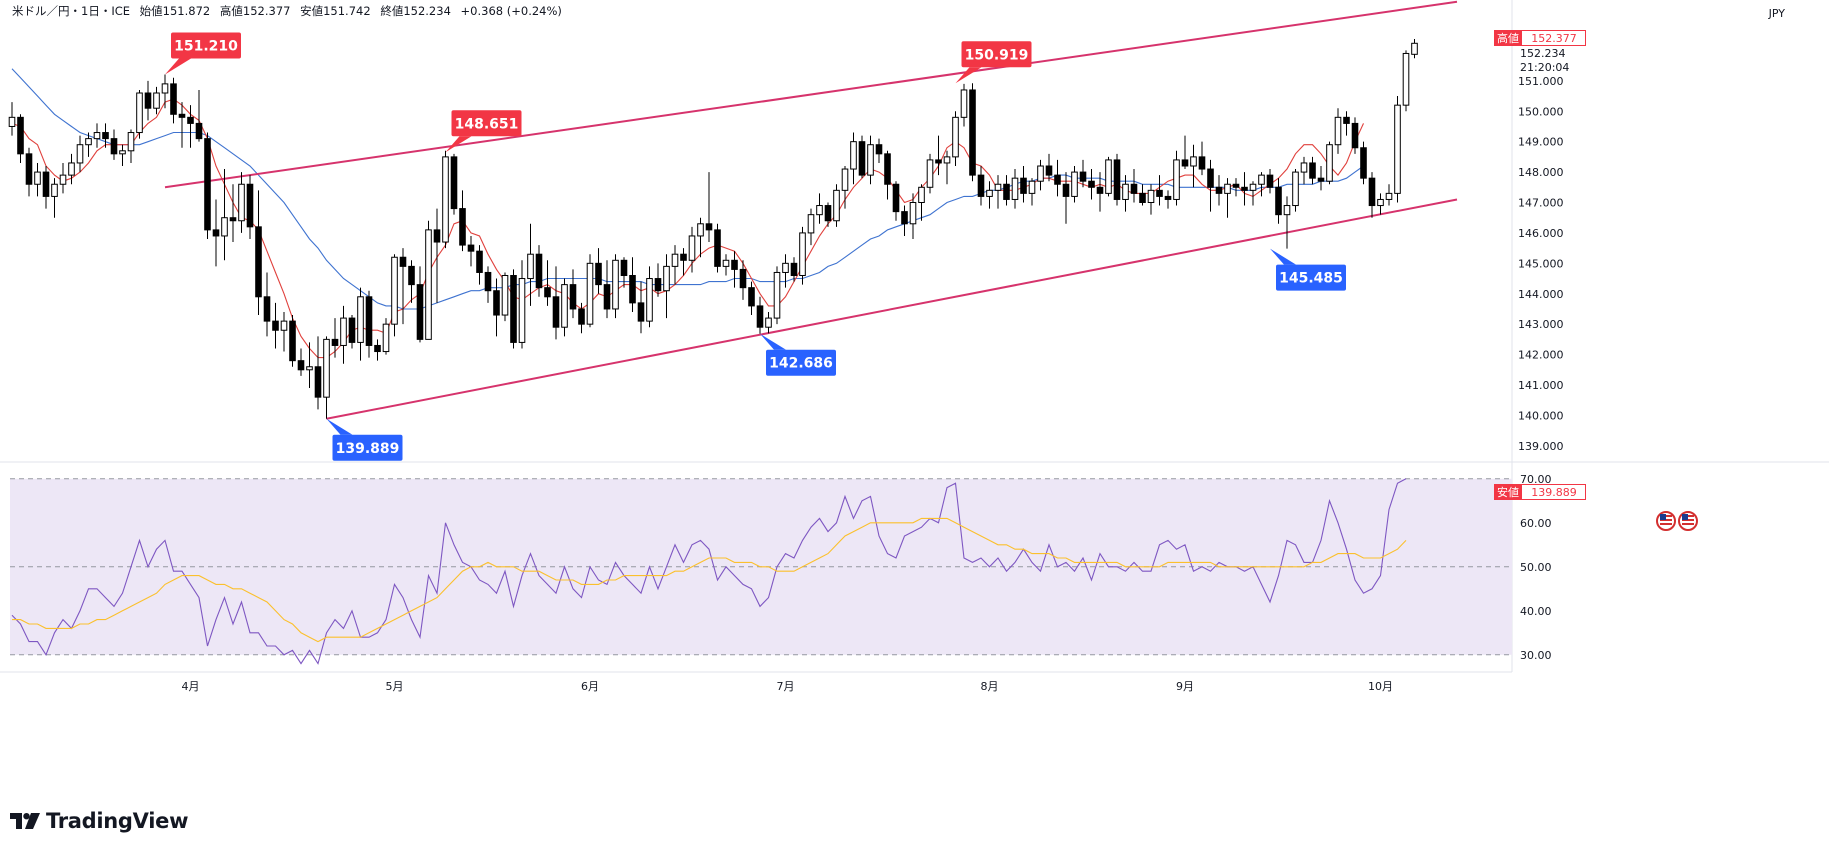  What do you see at coordinates (1308, 269) in the screenshot?
I see `price-callout: 145.485` at bounding box center [1308, 269].